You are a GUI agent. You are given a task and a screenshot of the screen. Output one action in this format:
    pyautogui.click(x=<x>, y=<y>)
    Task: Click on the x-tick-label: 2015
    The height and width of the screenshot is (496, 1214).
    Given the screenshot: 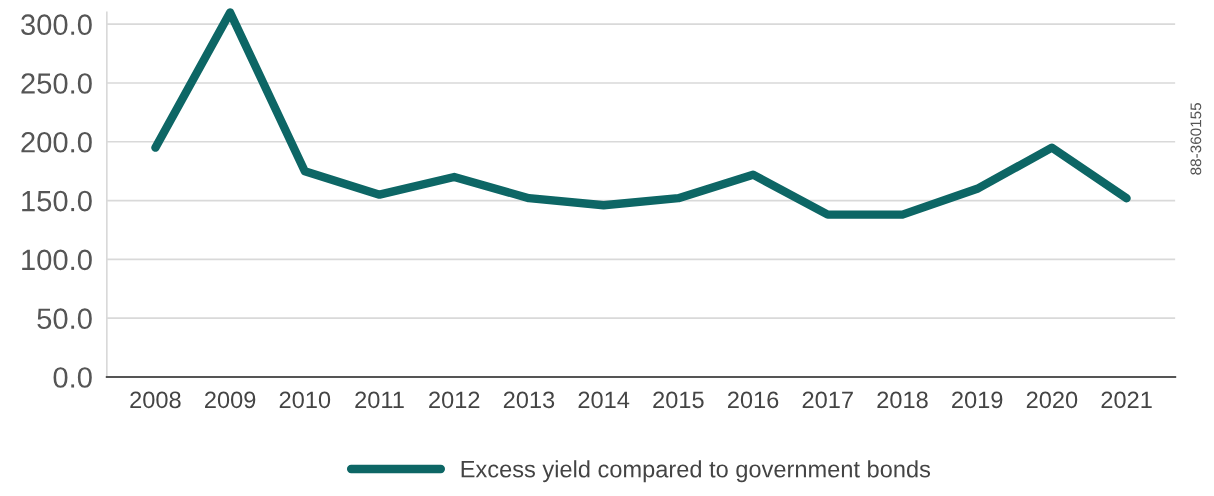 What is the action you would take?
    pyautogui.click(x=678, y=400)
    